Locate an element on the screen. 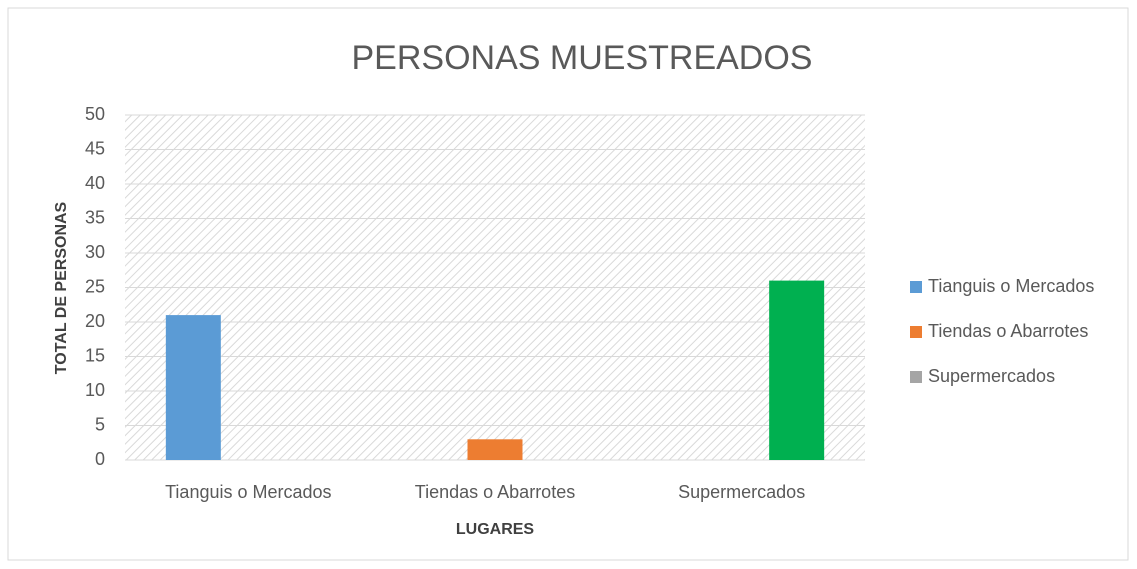  y-tick-label: 10 is located at coordinates (95, 390).